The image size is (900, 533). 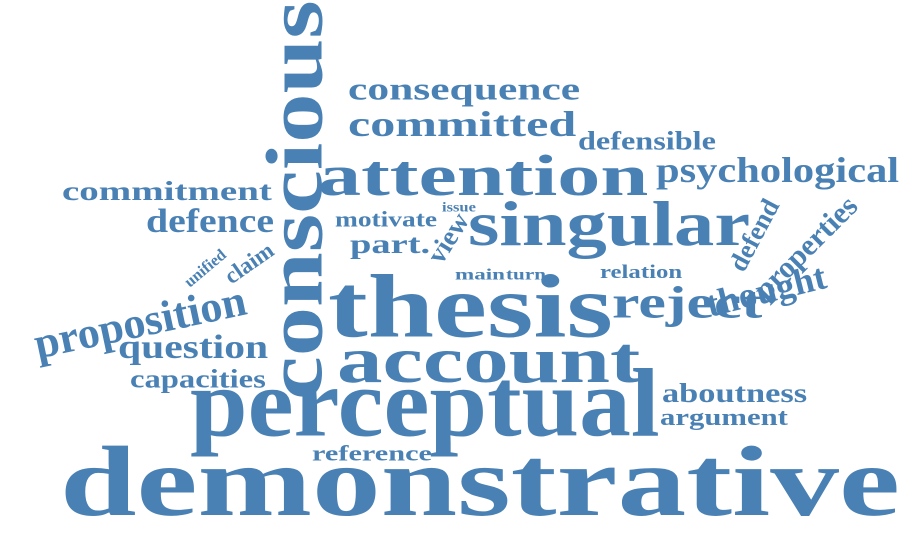 I want to click on word-psychological: psychological, so click(x=778, y=169).